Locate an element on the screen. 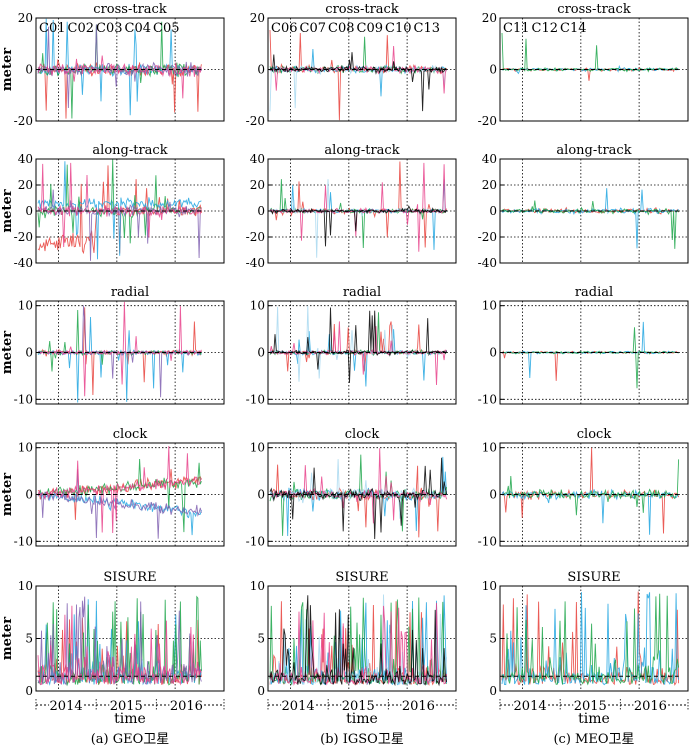 The height and width of the screenshot is (748, 700). series-line-C03 is located at coordinates (119, 495).